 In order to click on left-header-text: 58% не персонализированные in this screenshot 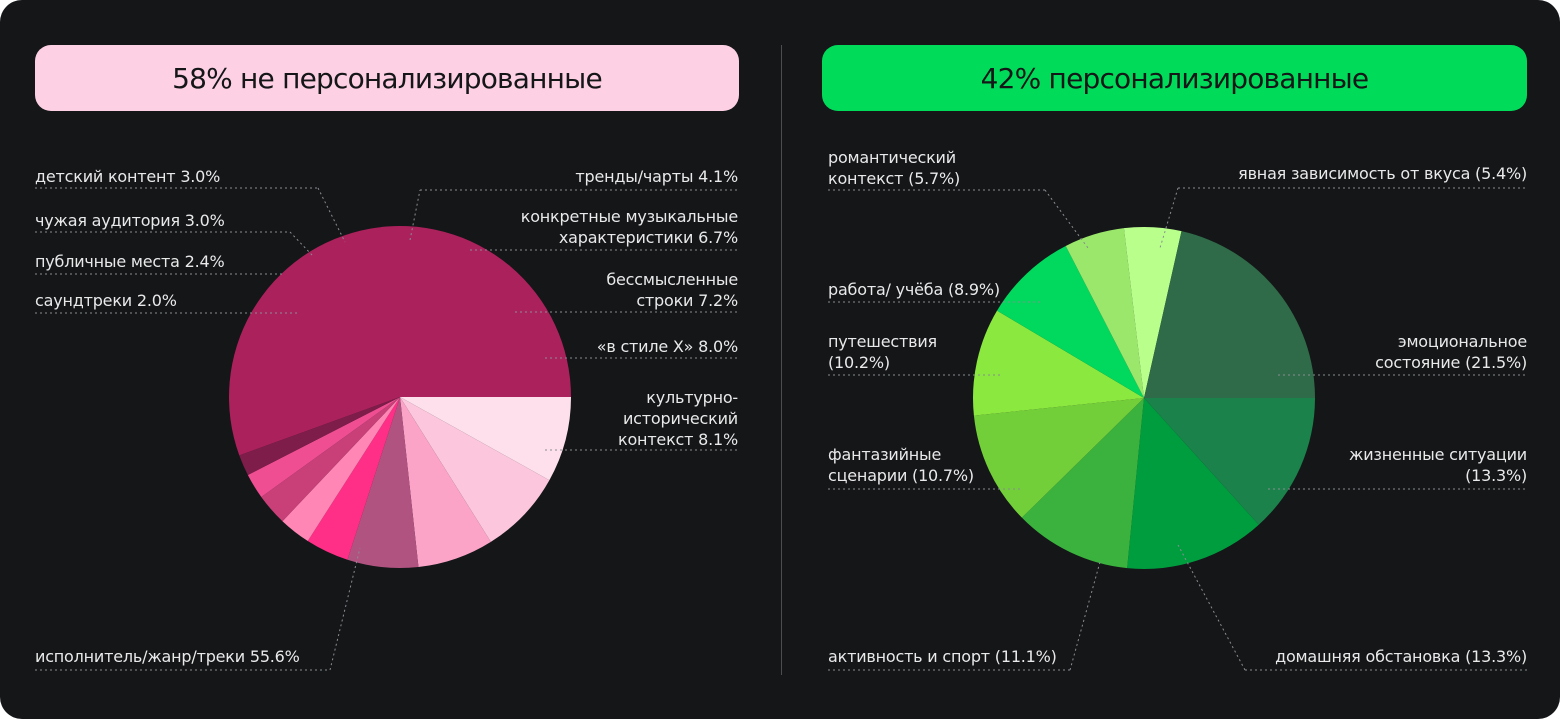, I will do `click(387, 78)`.